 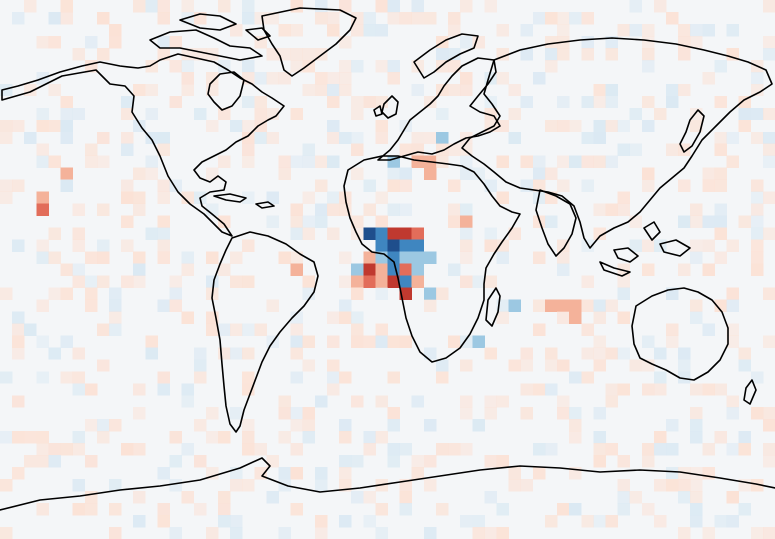 What do you see at coordinates (556, 223) in the screenshot?
I see `coastline-india` at bounding box center [556, 223].